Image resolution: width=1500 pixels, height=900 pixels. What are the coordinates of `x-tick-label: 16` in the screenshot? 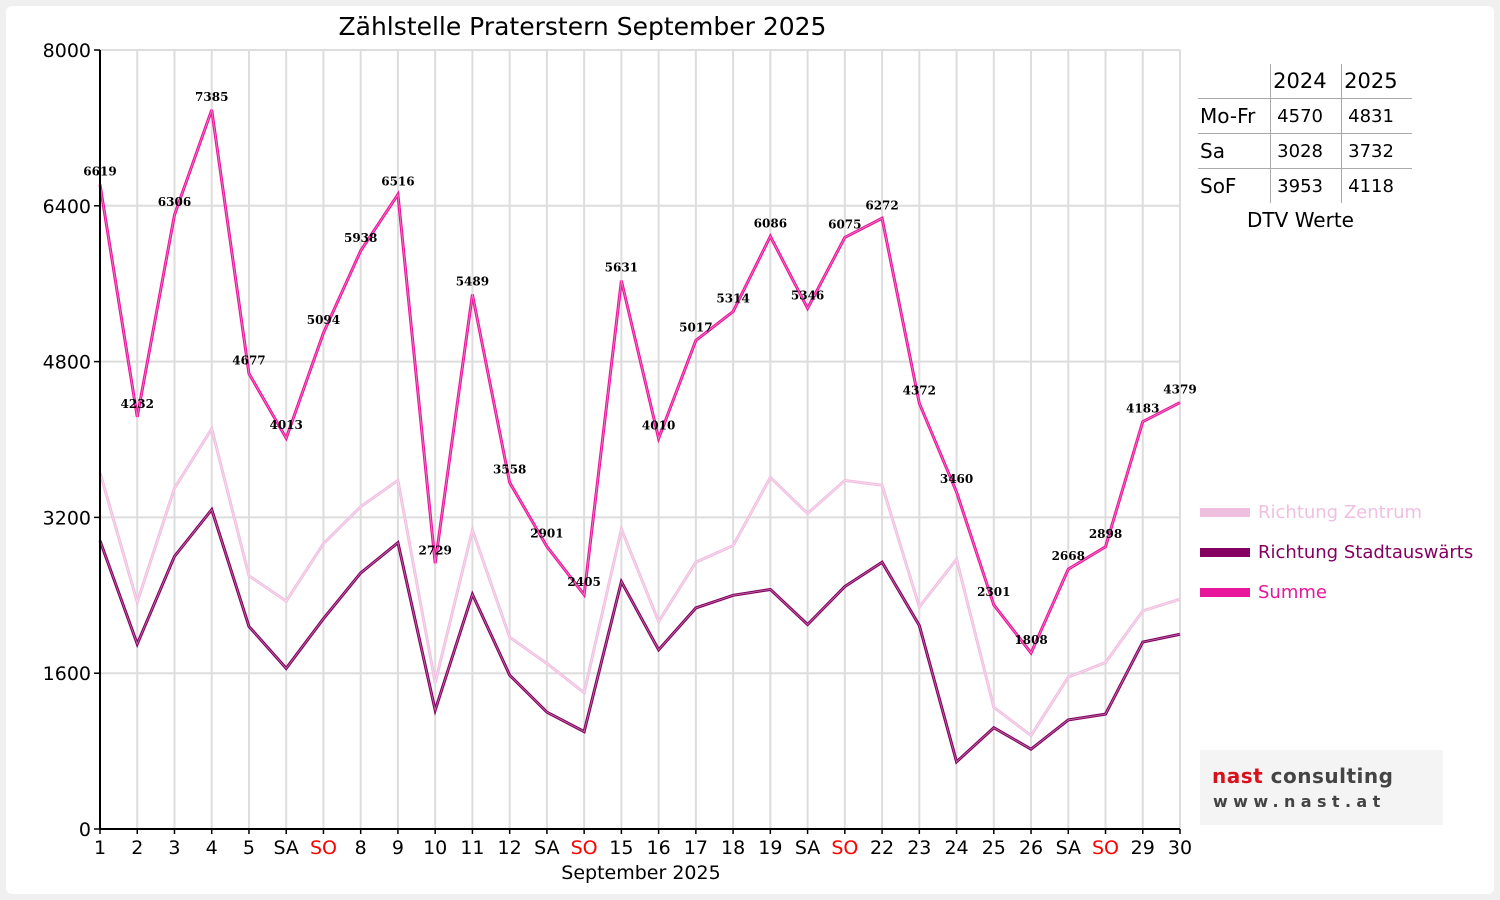 It's located at (659, 848).